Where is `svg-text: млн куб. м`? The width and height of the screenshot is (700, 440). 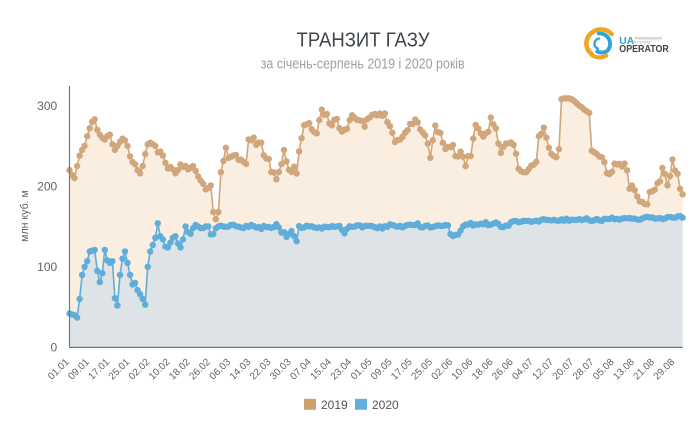 svg-text: млн куб. м is located at coordinates (25, 216).